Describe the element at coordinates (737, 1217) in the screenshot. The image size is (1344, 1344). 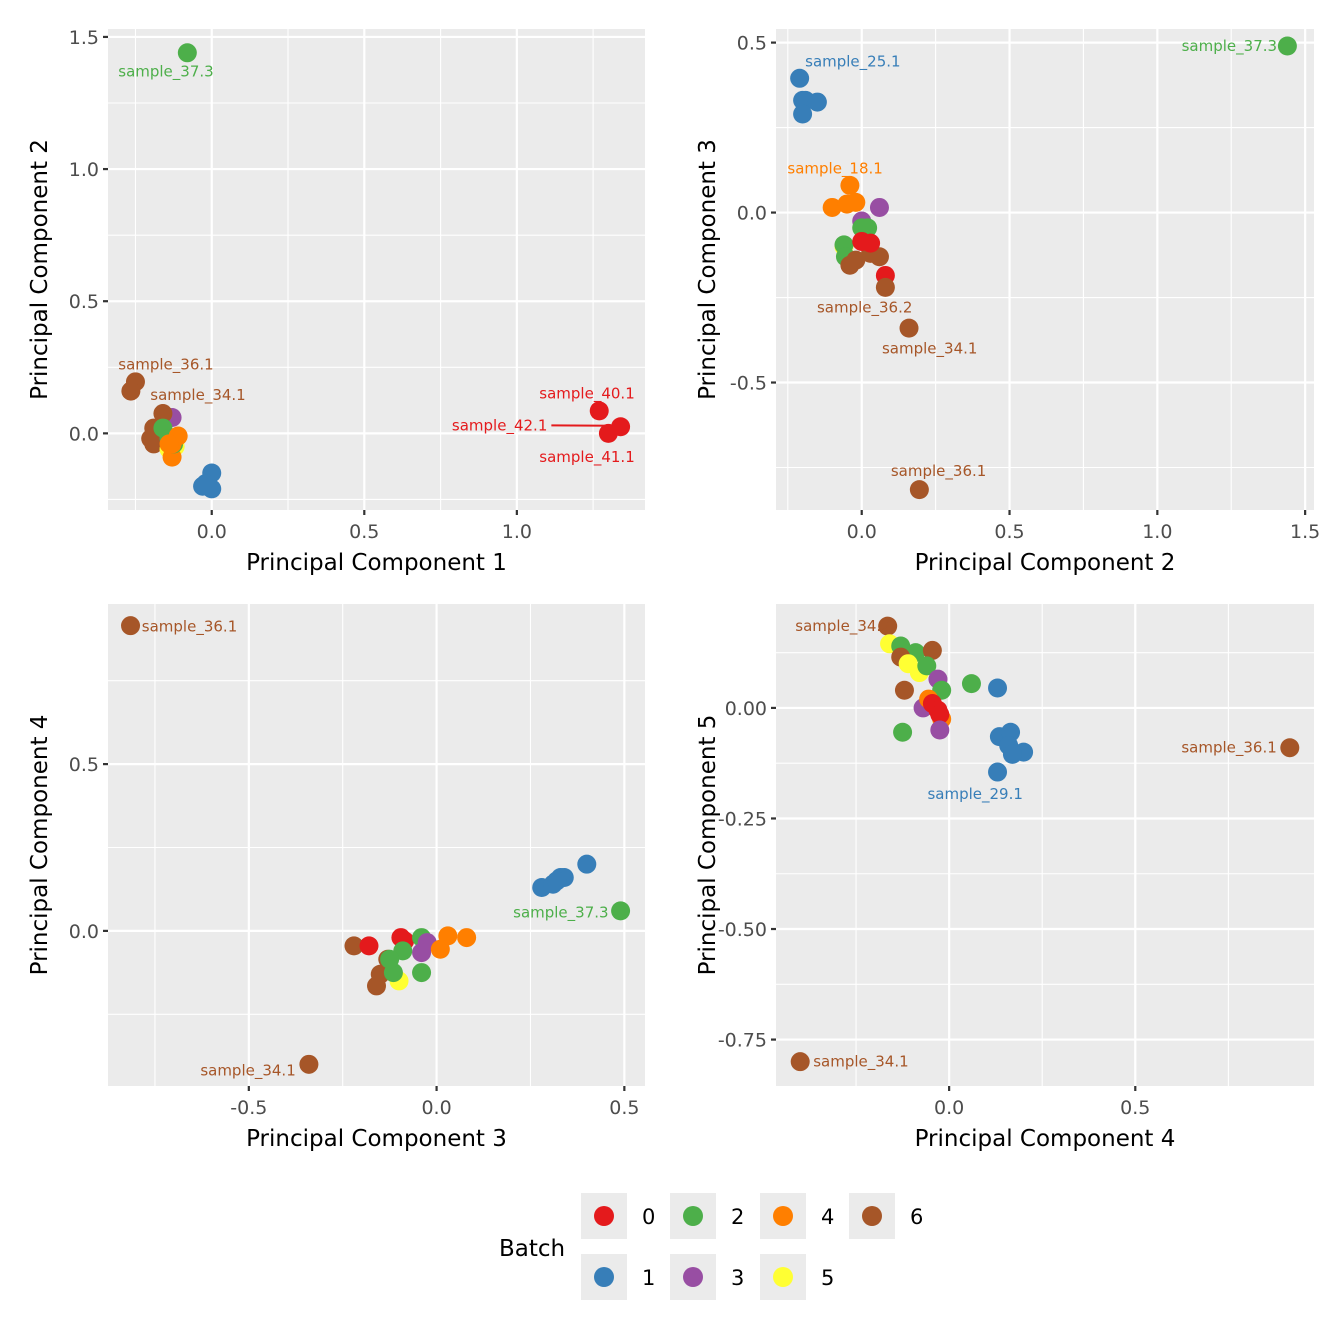
I see `legend-label: 2` at that location.